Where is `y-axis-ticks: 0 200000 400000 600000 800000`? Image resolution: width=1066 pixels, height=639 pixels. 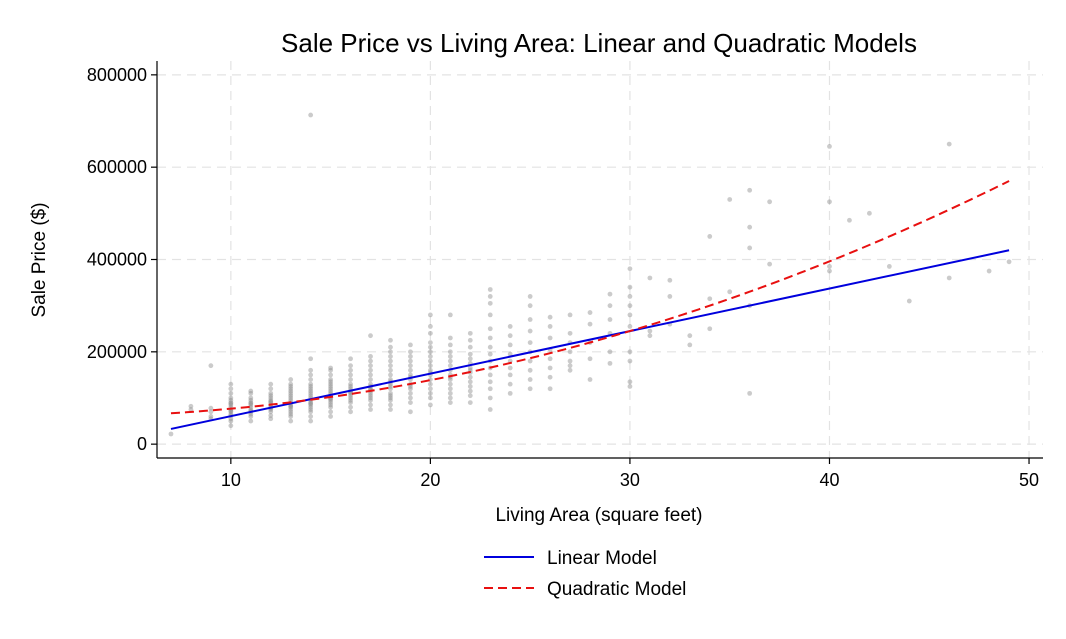
y-axis-ticks: 0 200000 400000 600000 800000 is located at coordinates (122, 259).